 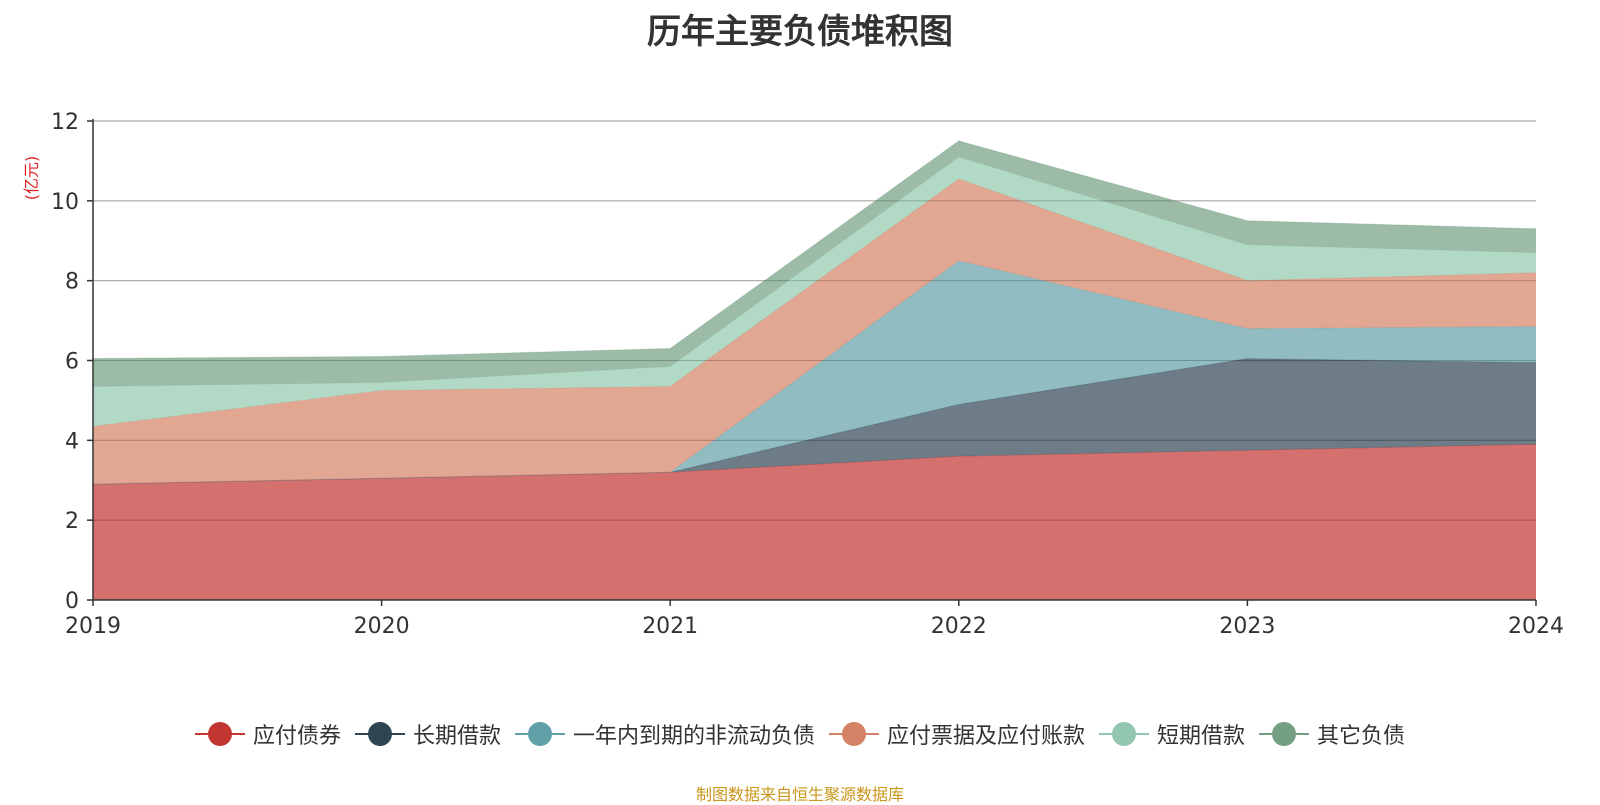 I want to click on y-tick-label: 8, so click(x=72, y=282).